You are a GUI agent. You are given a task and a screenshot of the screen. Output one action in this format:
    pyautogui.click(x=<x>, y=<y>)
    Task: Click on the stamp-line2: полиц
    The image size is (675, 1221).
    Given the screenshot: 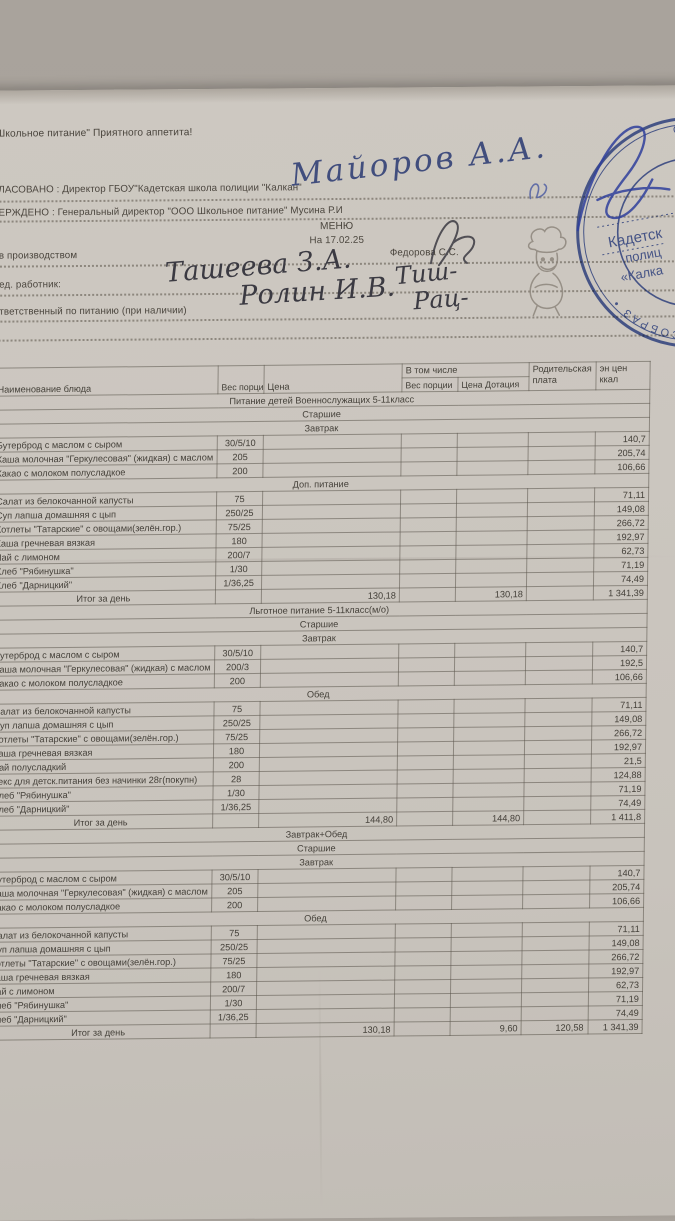 What is the action you would take?
    pyautogui.click(x=643, y=254)
    